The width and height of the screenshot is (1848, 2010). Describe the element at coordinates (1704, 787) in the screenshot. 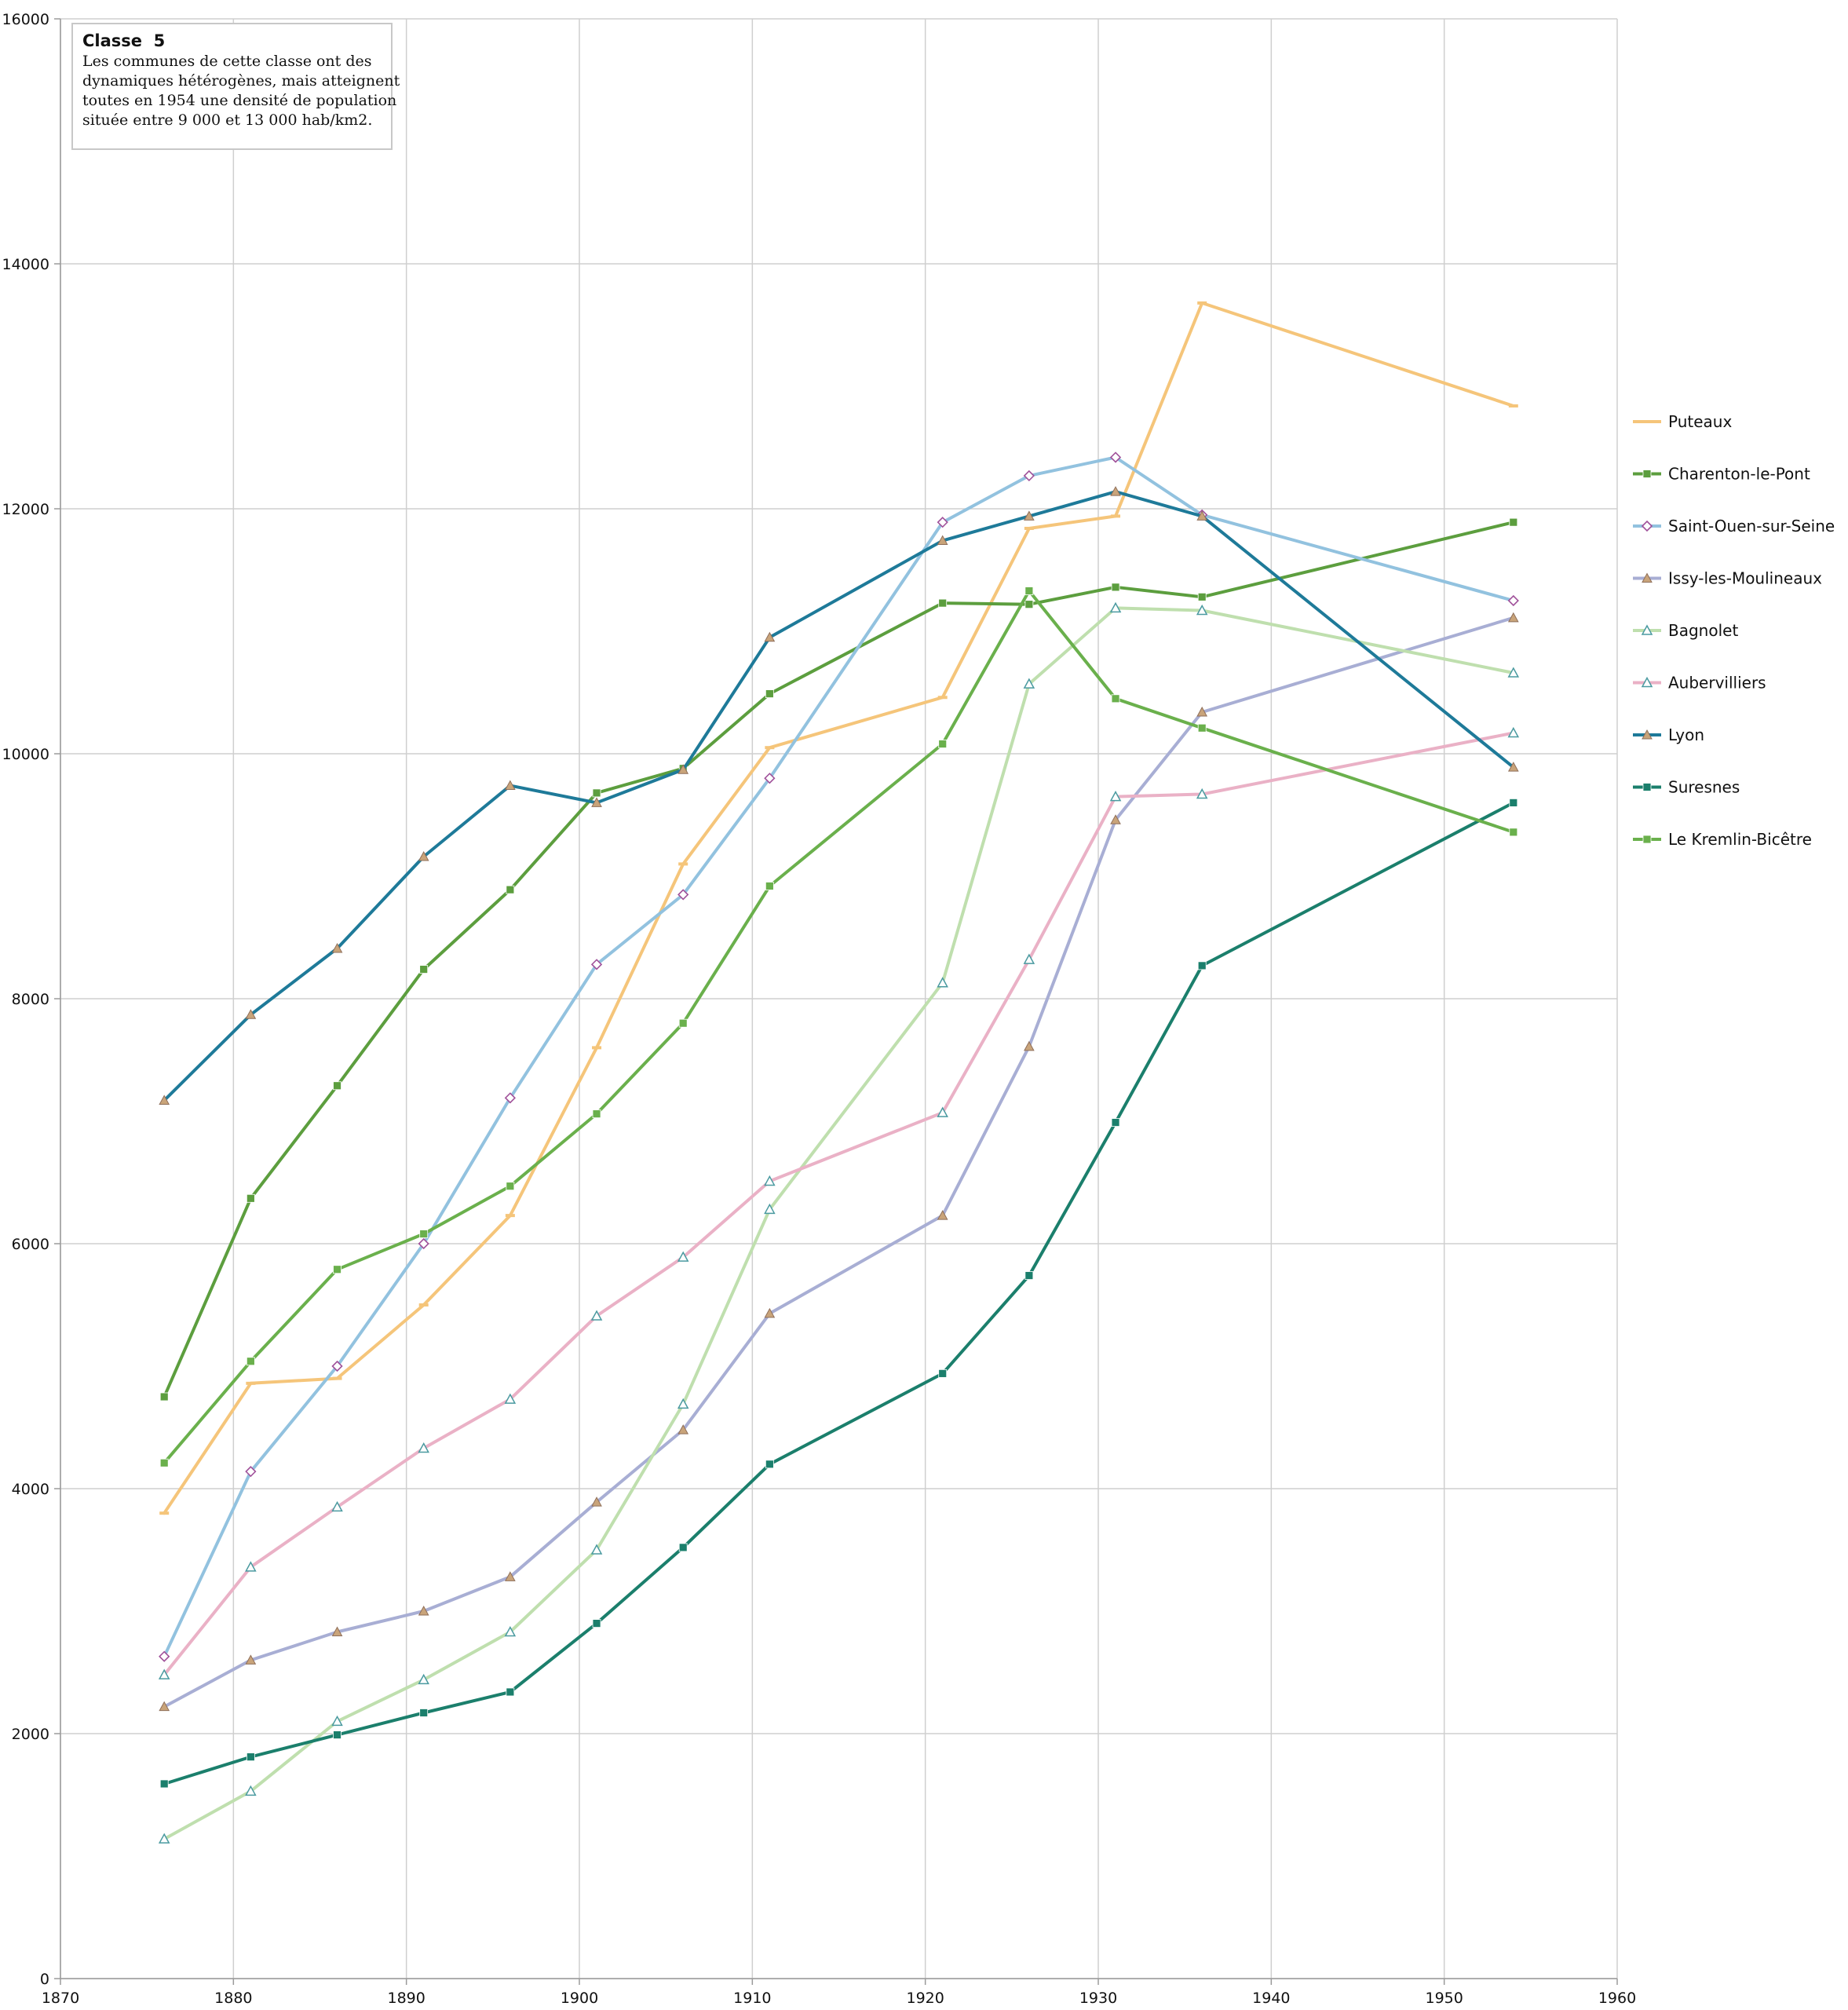

I see `legend-label: Suresnes` at that location.